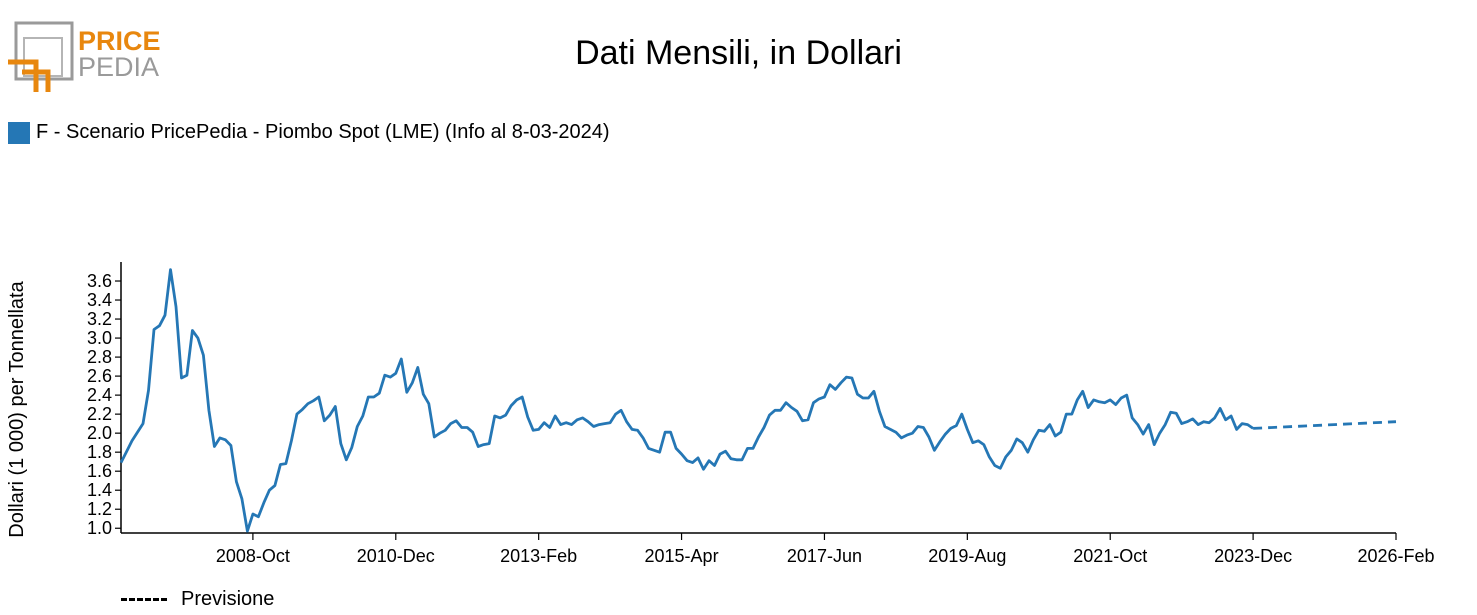 Image resolution: width=1477 pixels, height=615 pixels. I want to click on y-tick-label: 2.8, so click(99, 357).